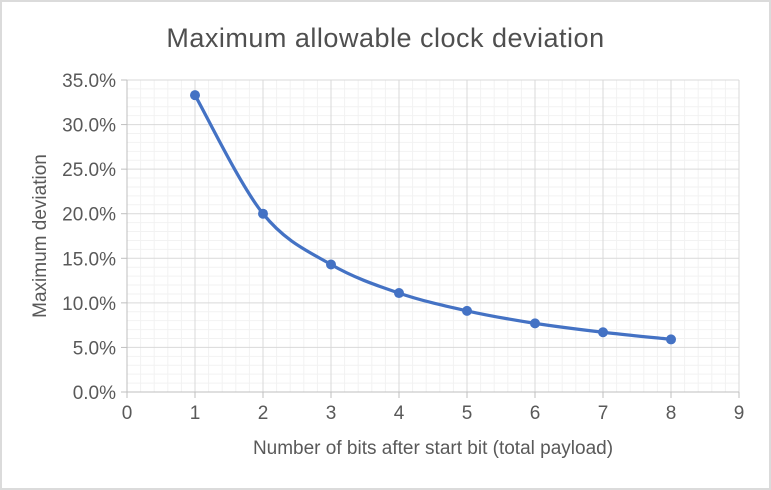  What do you see at coordinates (467, 413) in the screenshot?
I see `x-tick-label: 5` at bounding box center [467, 413].